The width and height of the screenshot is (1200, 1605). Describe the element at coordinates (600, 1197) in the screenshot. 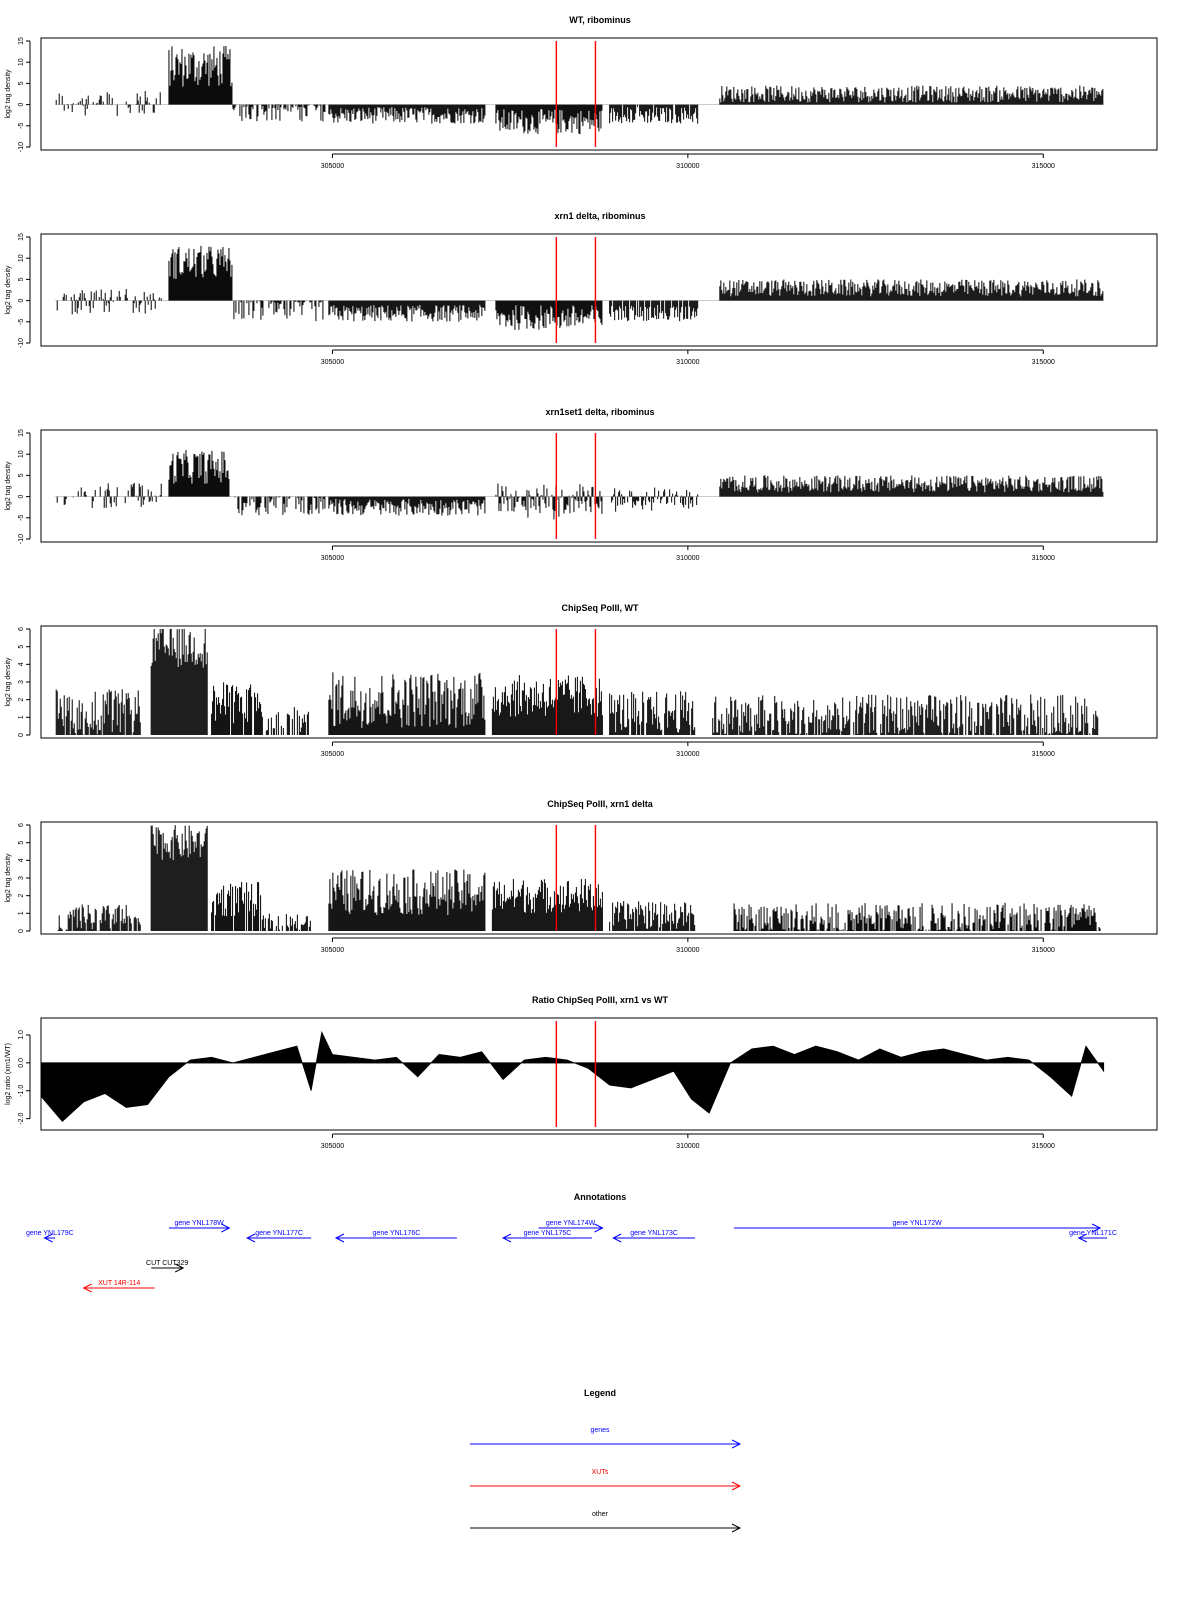

I see `annotations-title: Annotations` at that location.